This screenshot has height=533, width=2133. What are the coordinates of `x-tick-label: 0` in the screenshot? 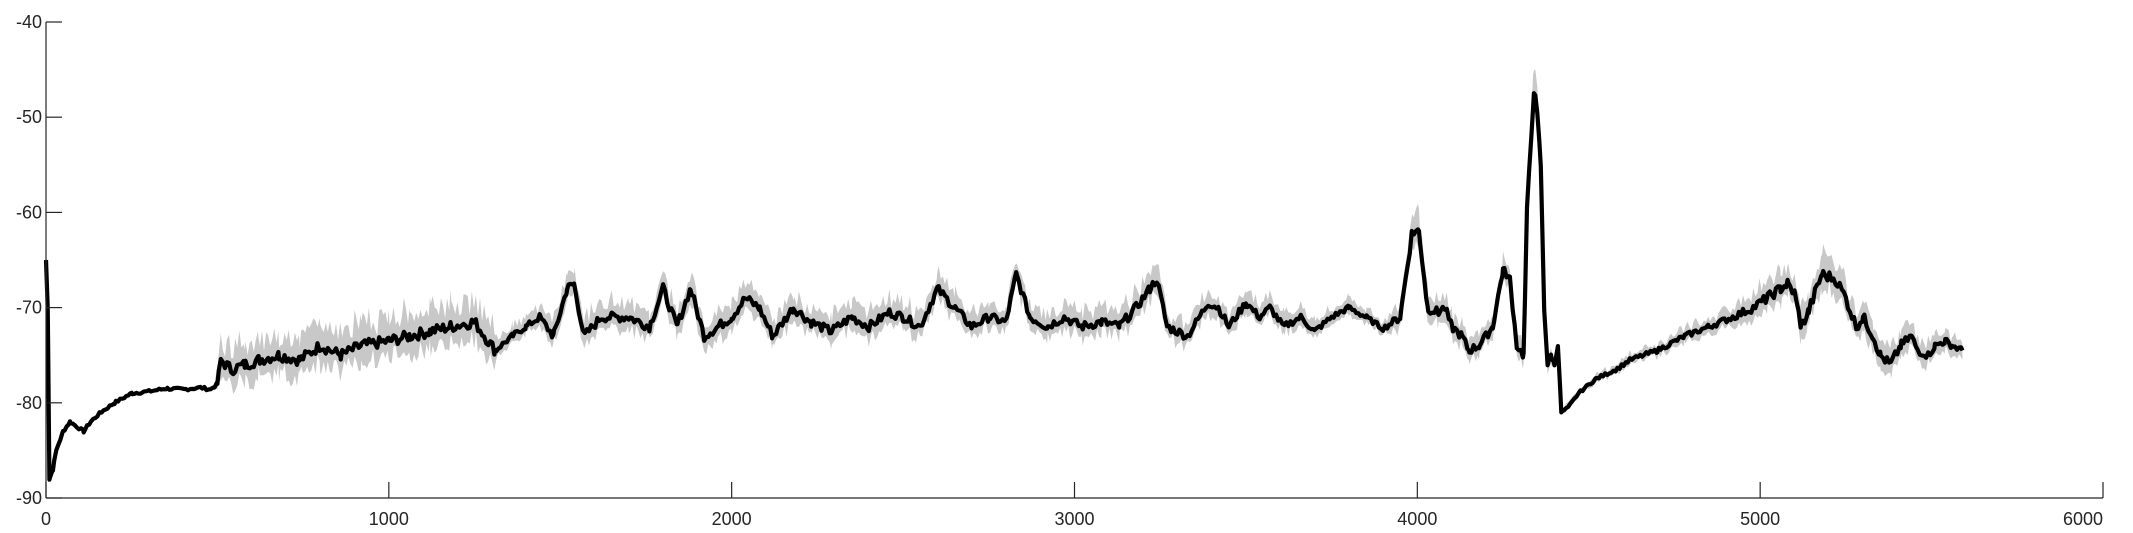 It's located at (46, 519).